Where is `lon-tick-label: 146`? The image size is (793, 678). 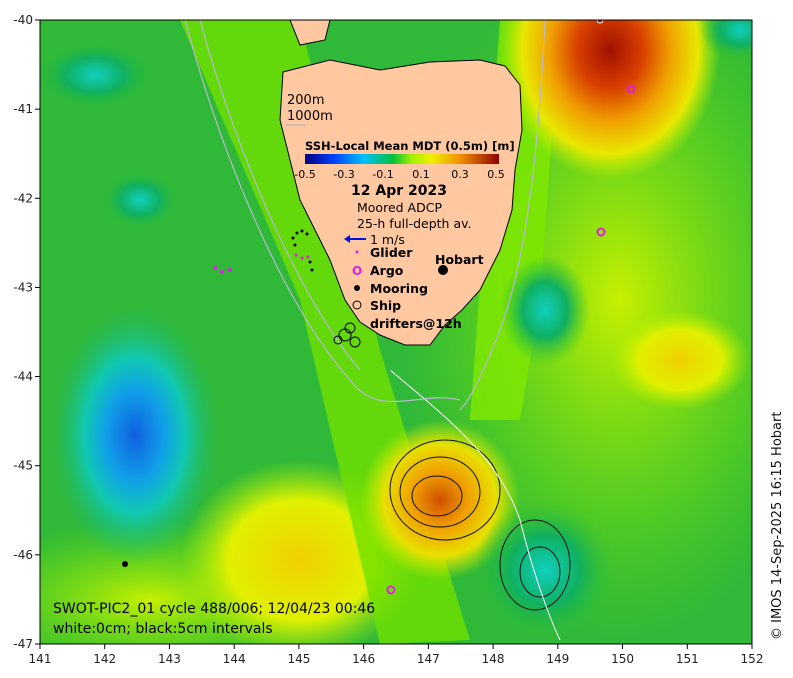 lon-tick-label: 146 is located at coordinates (363, 659).